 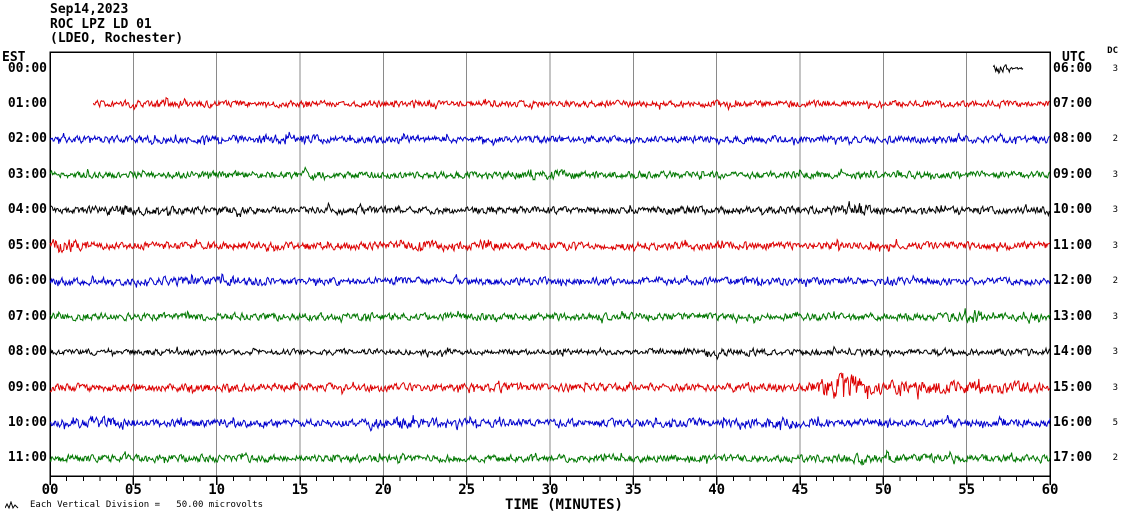 What do you see at coordinates (133, 490) in the screenshot?
I see `x-tick-label: 05` at bounding box center [133, 490].